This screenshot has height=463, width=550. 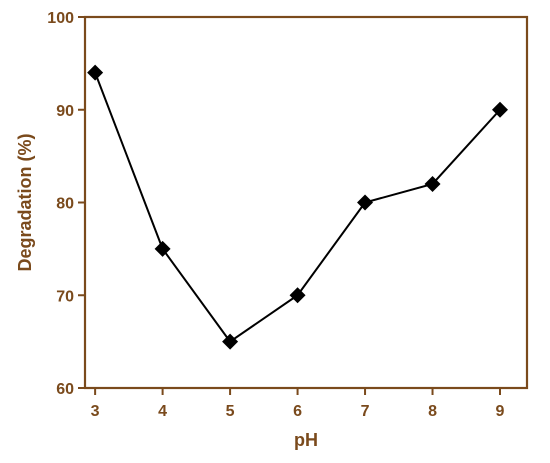 What do you see at coordinates (306, 440) in the screenshot?
I see `x-axis-title: pH` at bounding box center [306, 440].